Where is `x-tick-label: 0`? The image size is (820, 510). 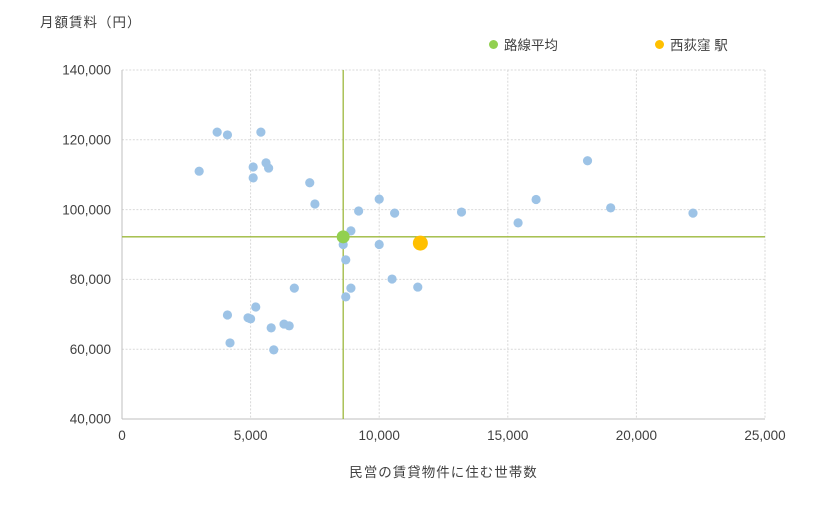 x-tick-label: 0 is located at coordinates (122, 435).